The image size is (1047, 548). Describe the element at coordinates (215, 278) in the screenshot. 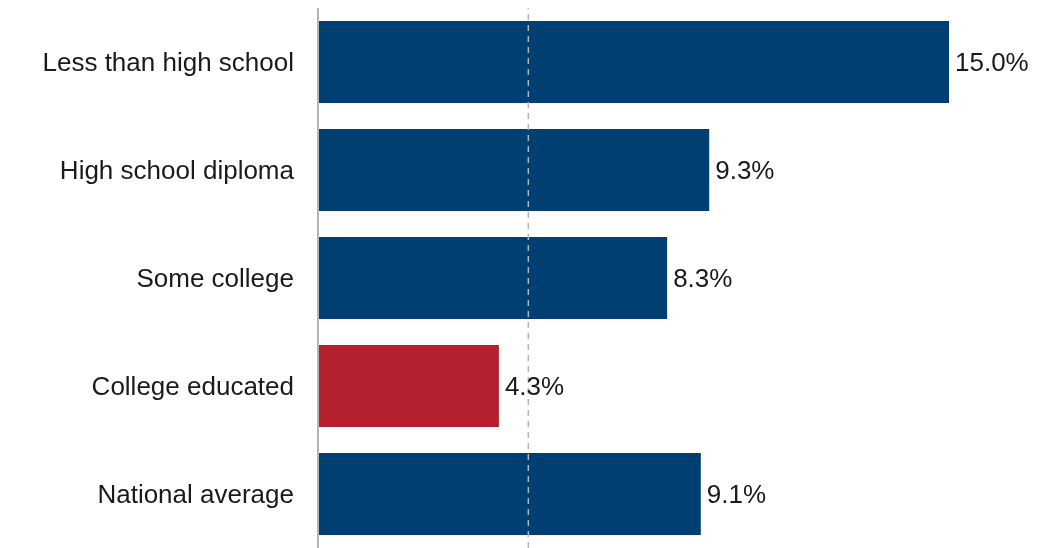

I see `y-tick-label: Some college` at that location.